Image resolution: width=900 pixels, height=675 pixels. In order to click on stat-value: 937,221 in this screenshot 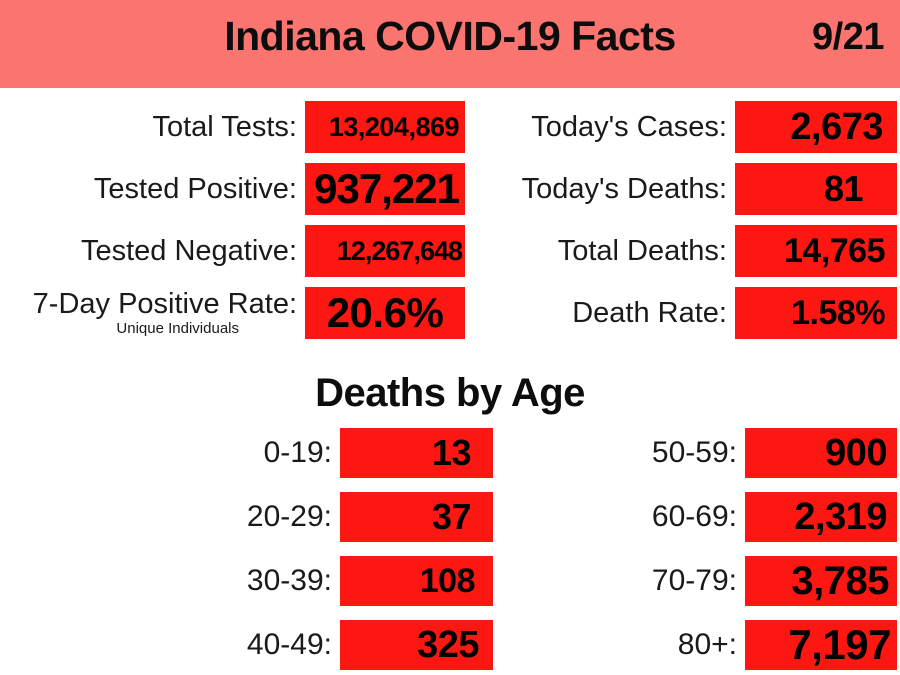, I will do `click(387, 188)`.